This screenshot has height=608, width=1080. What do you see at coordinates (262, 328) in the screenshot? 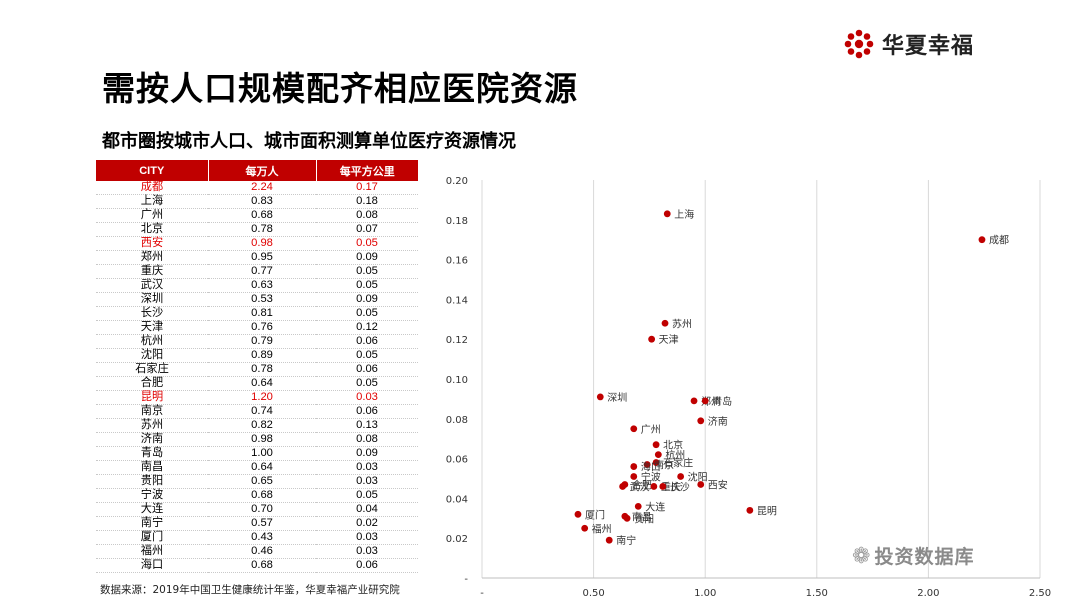
I see `cell-per10k: 0.76` at bounding box center [262, 328].